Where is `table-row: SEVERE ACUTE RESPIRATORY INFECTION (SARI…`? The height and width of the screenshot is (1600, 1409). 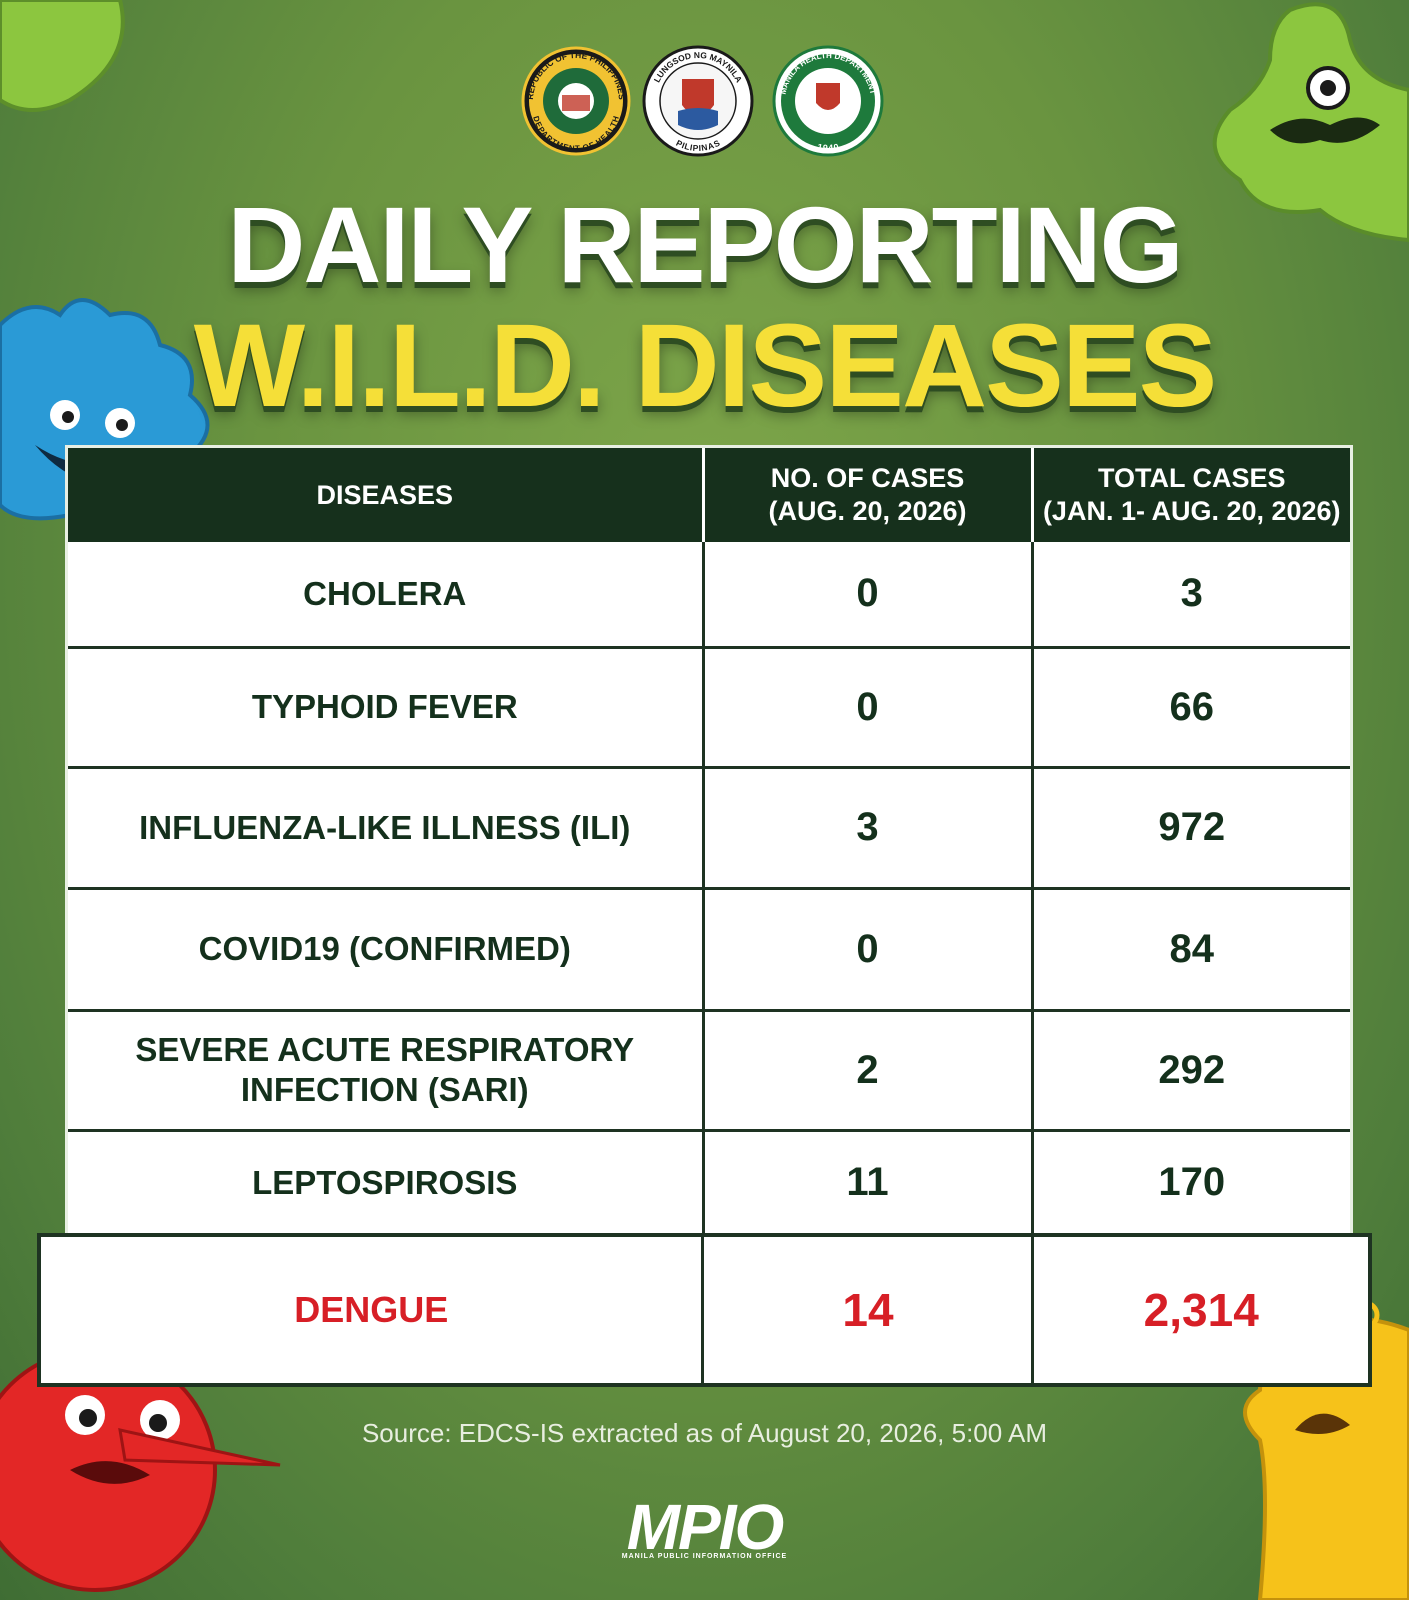
table-row: SEVERE ACUTE RESPIRATORY INFECTION (SARI… is located at coordinates (709, 1071).